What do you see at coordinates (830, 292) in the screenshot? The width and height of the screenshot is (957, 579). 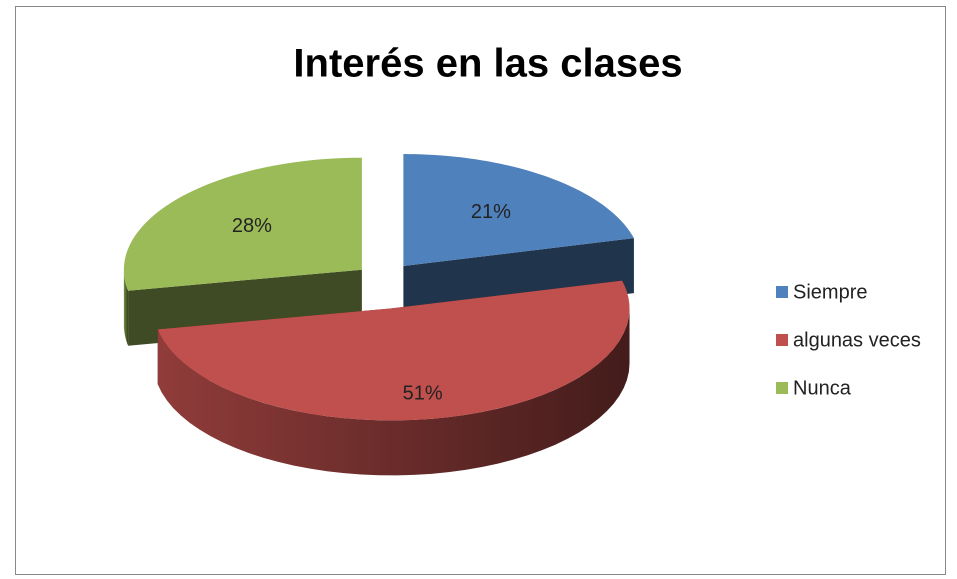 I see `legend-label: Siempre` at bounding box center [830, 292].